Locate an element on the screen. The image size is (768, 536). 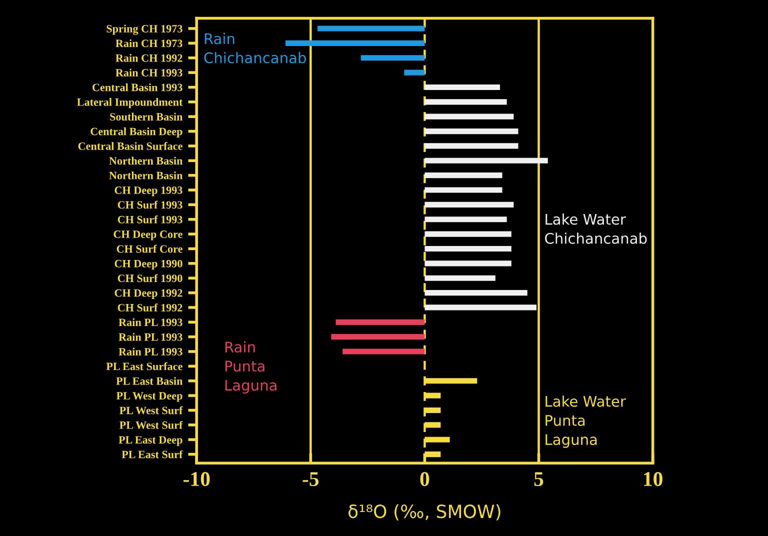
y-tick-label: Spring CH 1973 is located at coordinates (144, 29).